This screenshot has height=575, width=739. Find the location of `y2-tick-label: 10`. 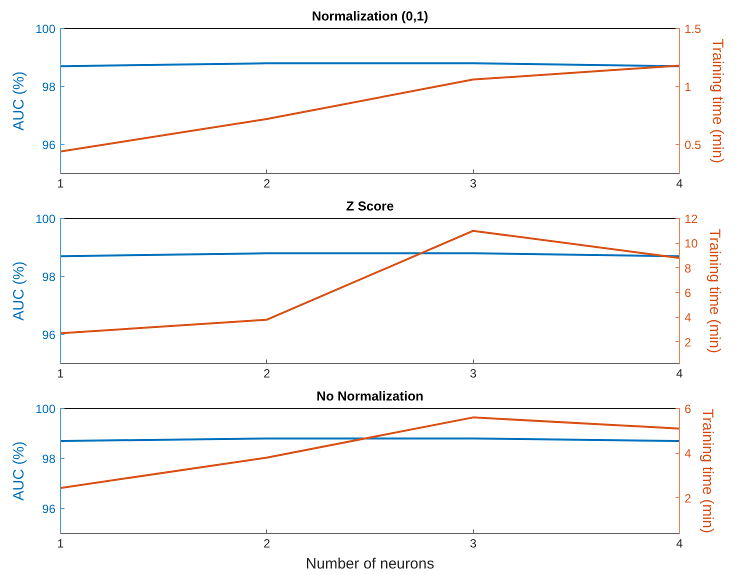

y2-tick-label: 10 is located at coordinates (691, 243).